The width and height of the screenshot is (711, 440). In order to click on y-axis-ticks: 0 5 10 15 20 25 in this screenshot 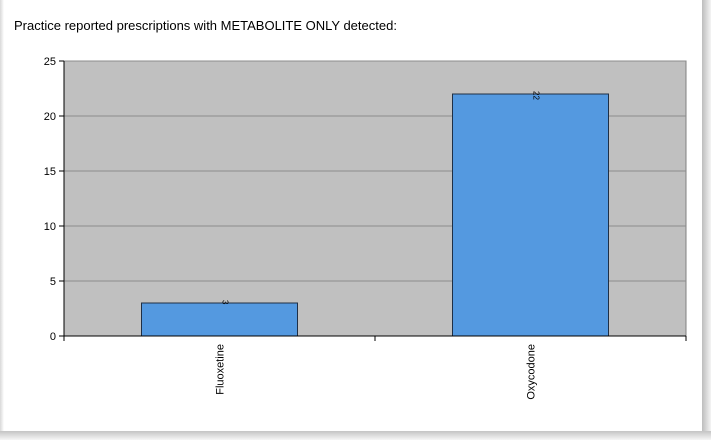, I will do `click(54, 199)`.